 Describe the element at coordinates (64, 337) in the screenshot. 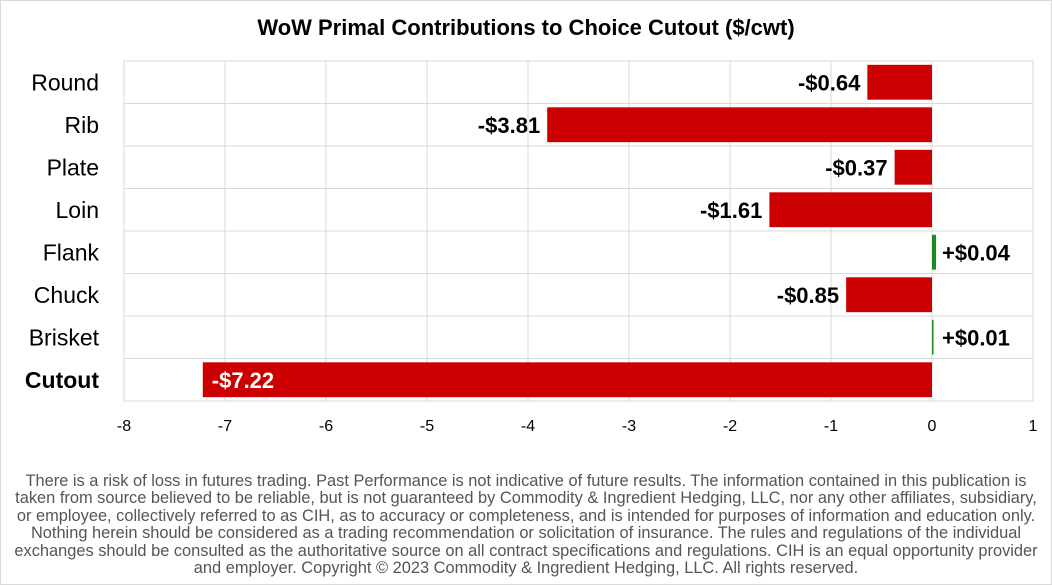

I see `category-label-brisket: Brisket` at that location.